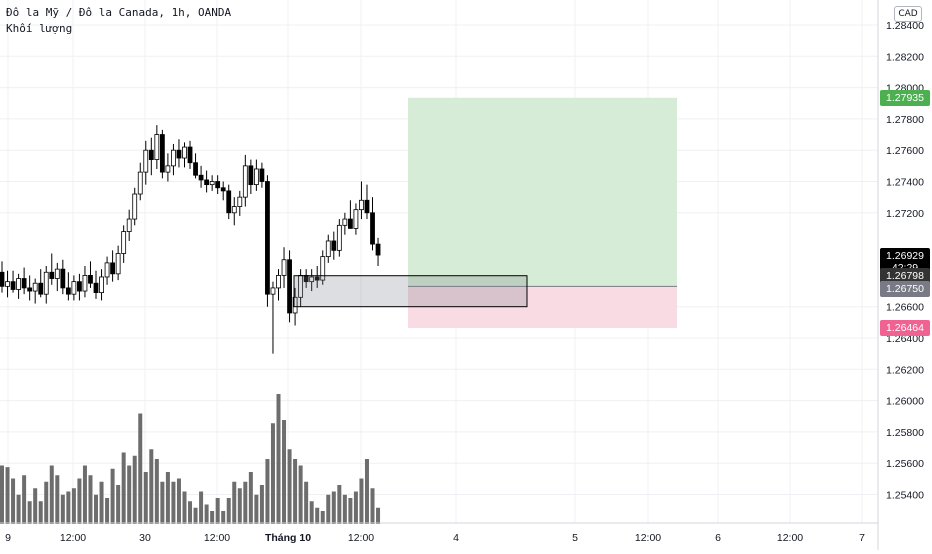 The height and width of the screenshot is (554, 932). Describe the element at coordinates (456, 538) in the screenshot. I see `time-tick-label: 4` at that location.